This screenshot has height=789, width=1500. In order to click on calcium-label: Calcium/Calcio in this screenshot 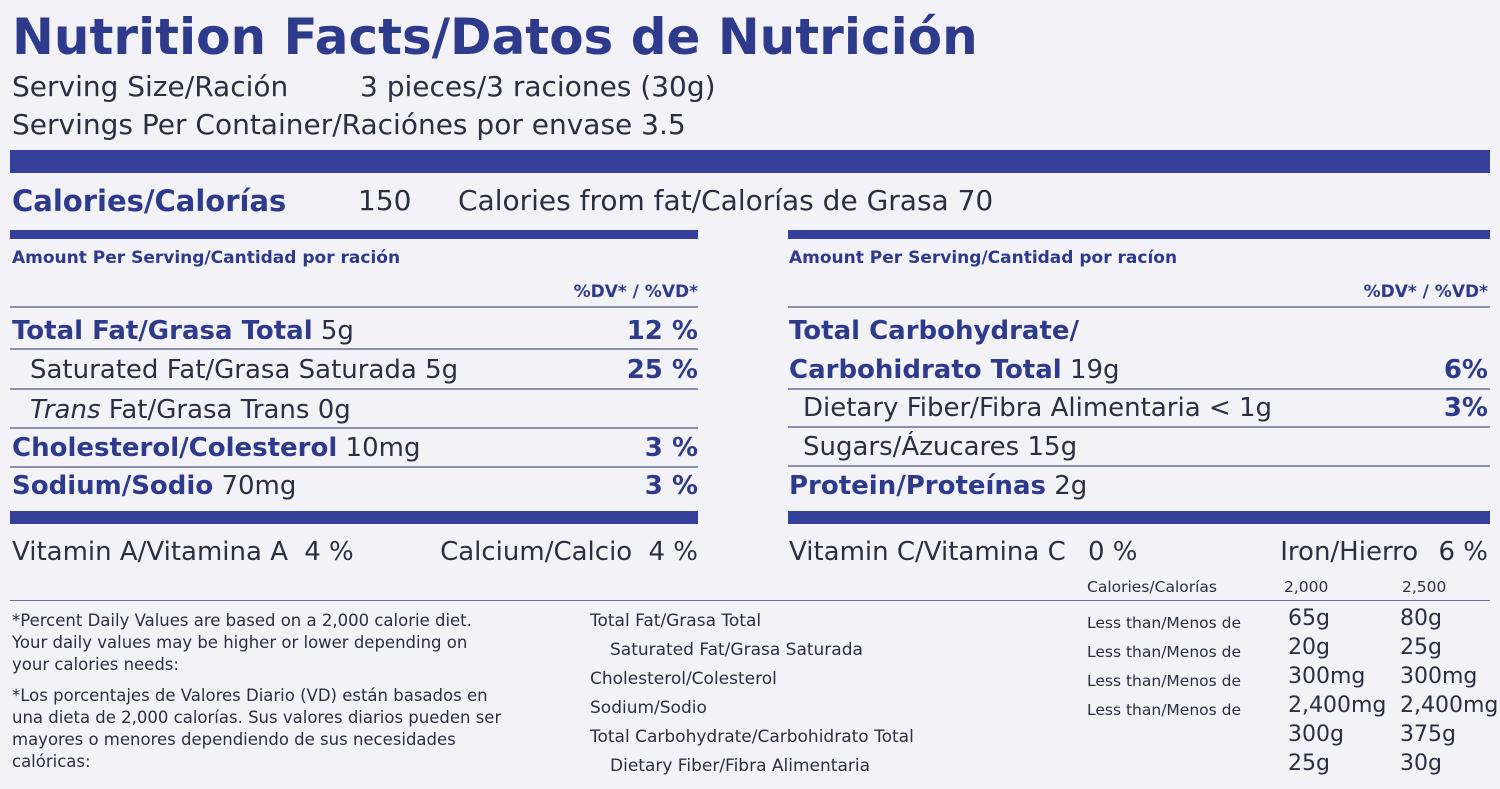, I will do `click(536, 552)`.